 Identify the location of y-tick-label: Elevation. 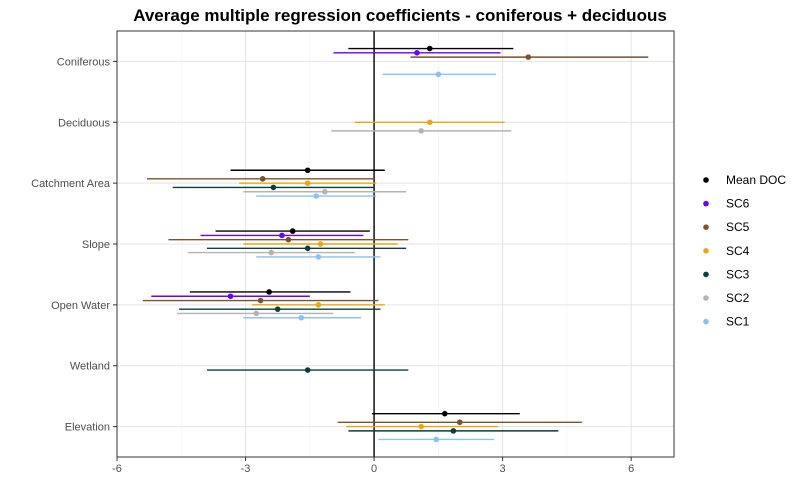
(87, 428).